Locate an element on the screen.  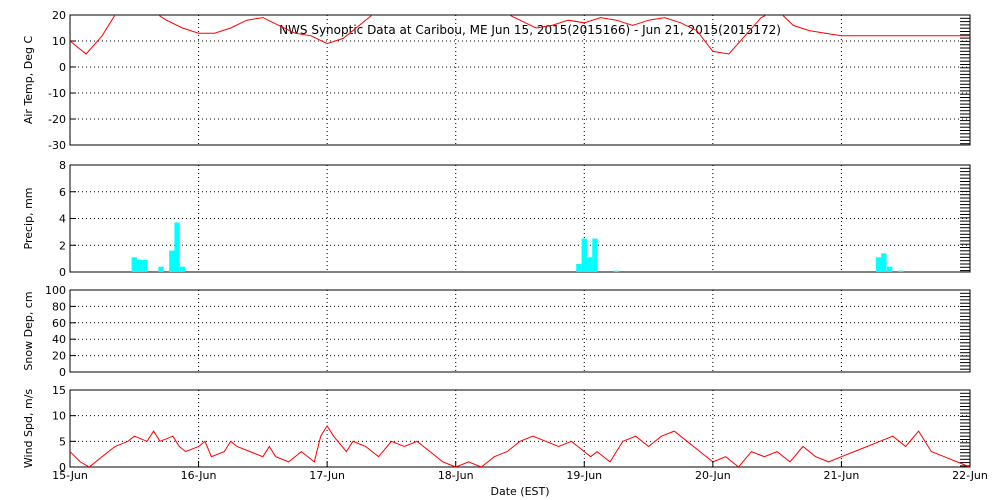
y-tick-label: 80 is located at coordinates (59, 306).